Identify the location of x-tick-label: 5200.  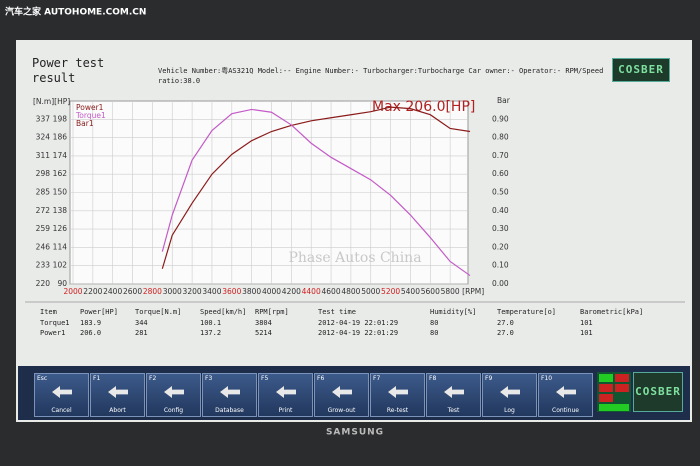
(390, 291).